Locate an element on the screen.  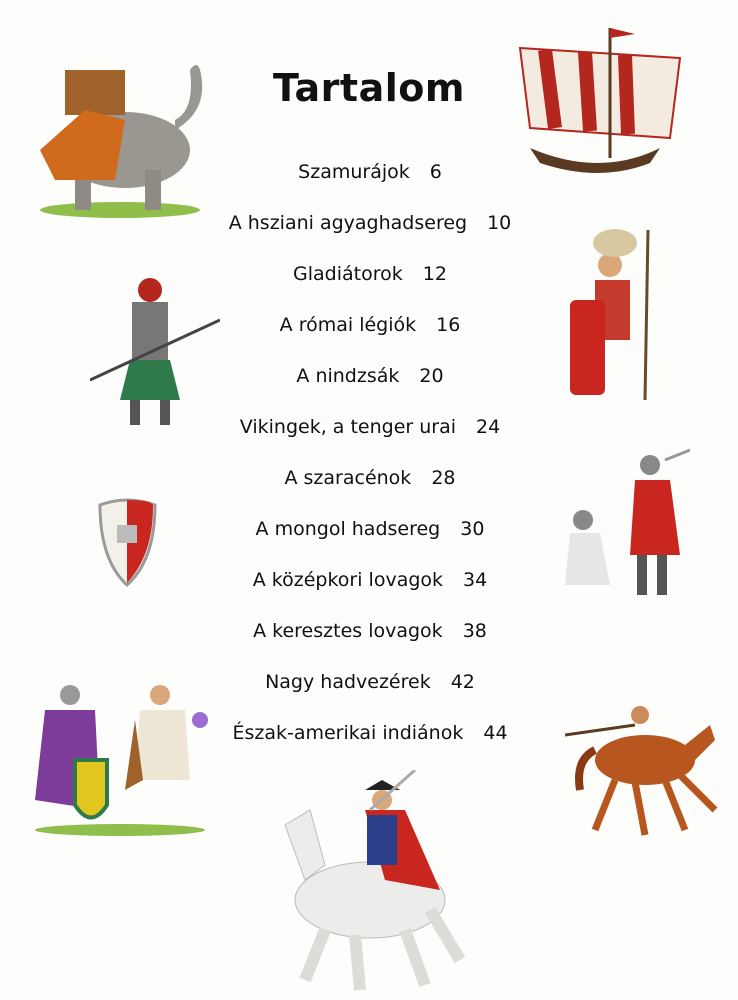
toc-entry: A keresztes lovagok 38 is located at coordinates (370, 639).